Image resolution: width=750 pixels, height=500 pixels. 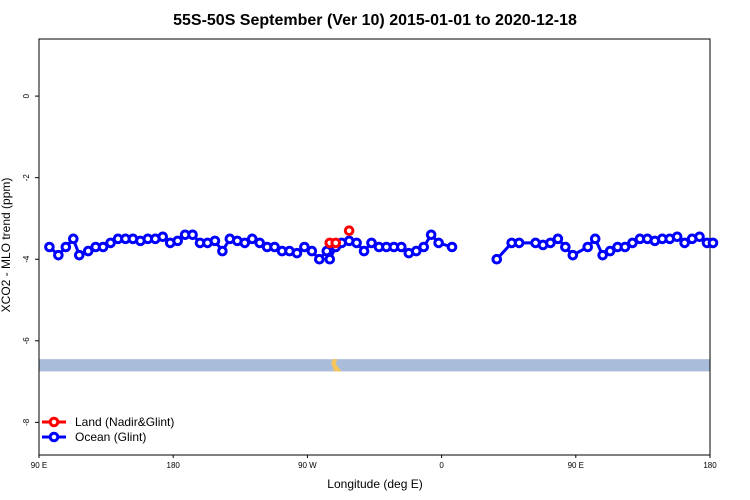 I want to click on legend-ocean-marker, so click(x=54, y=437).